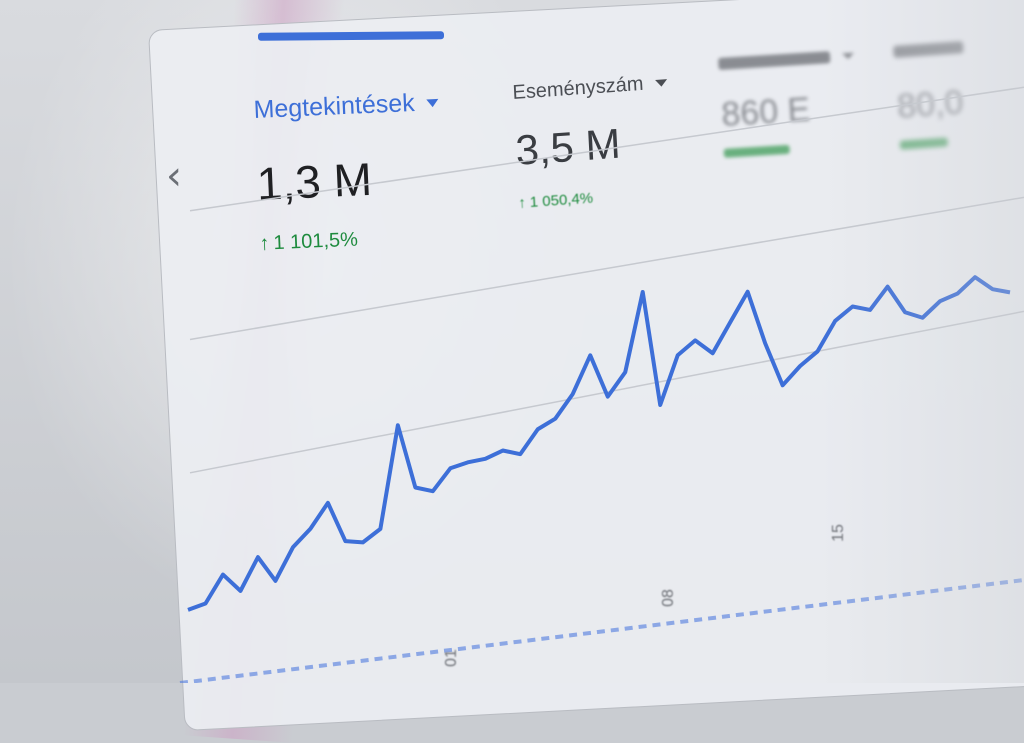 This screenshot has height=743, width=1024. Describe the element at coordinates (602, 631) in the screenshot. I see `chart-baseline` at that location.